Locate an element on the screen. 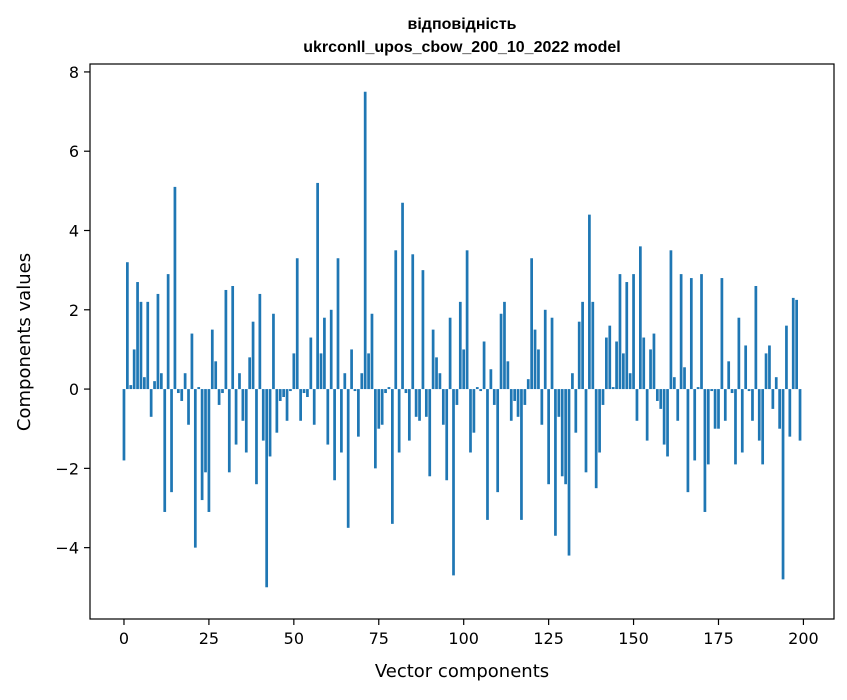  x-tick-label-100: 100 is located at coordinates (463, 638).